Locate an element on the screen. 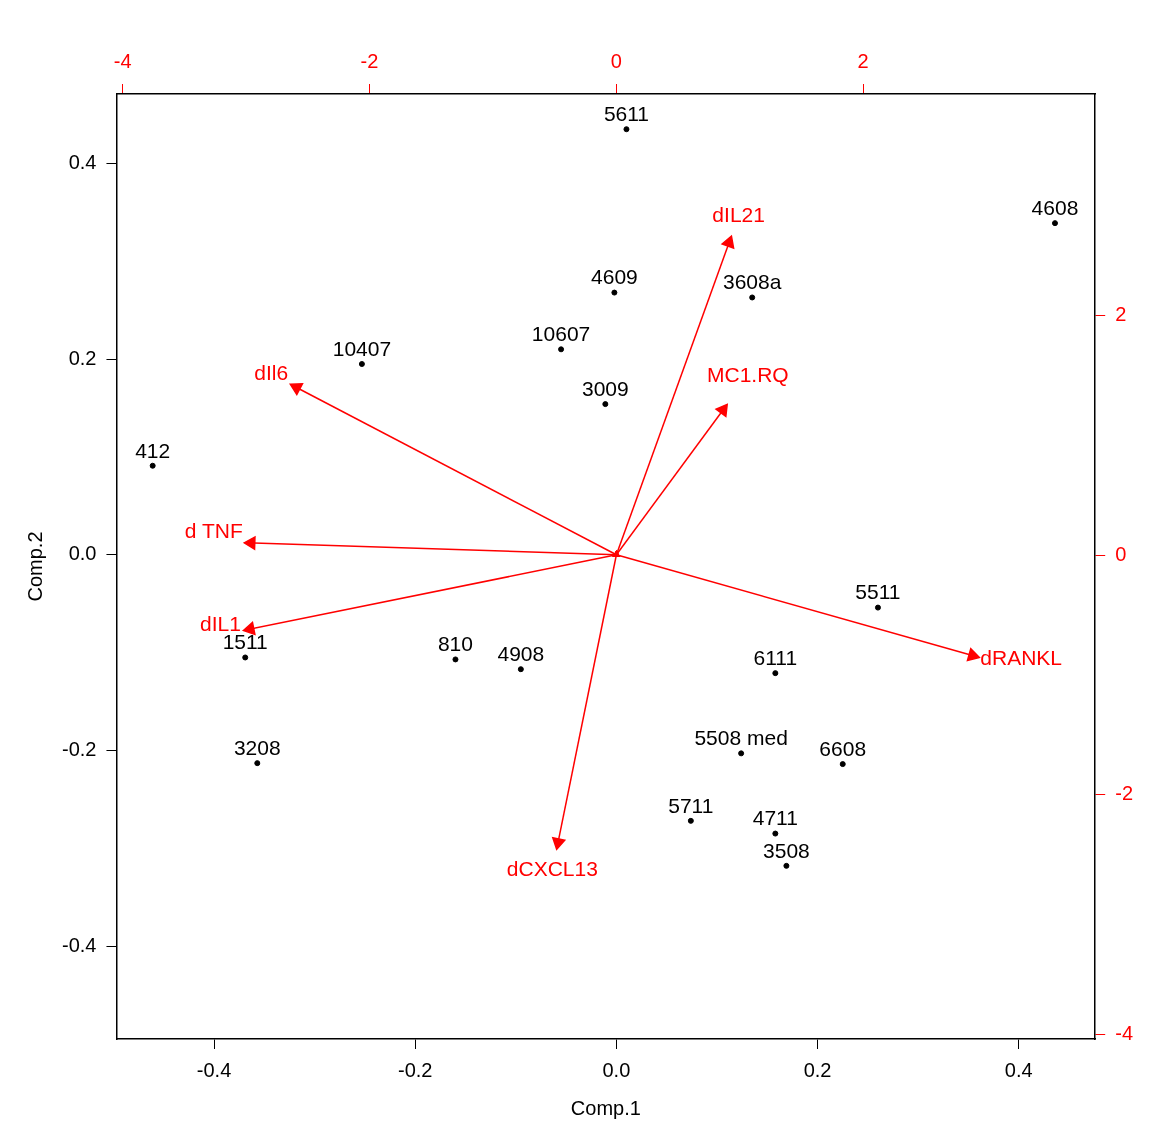 The image size is (1163, 1135). series-label: dRANKL is located at coordinates (1021, 658).